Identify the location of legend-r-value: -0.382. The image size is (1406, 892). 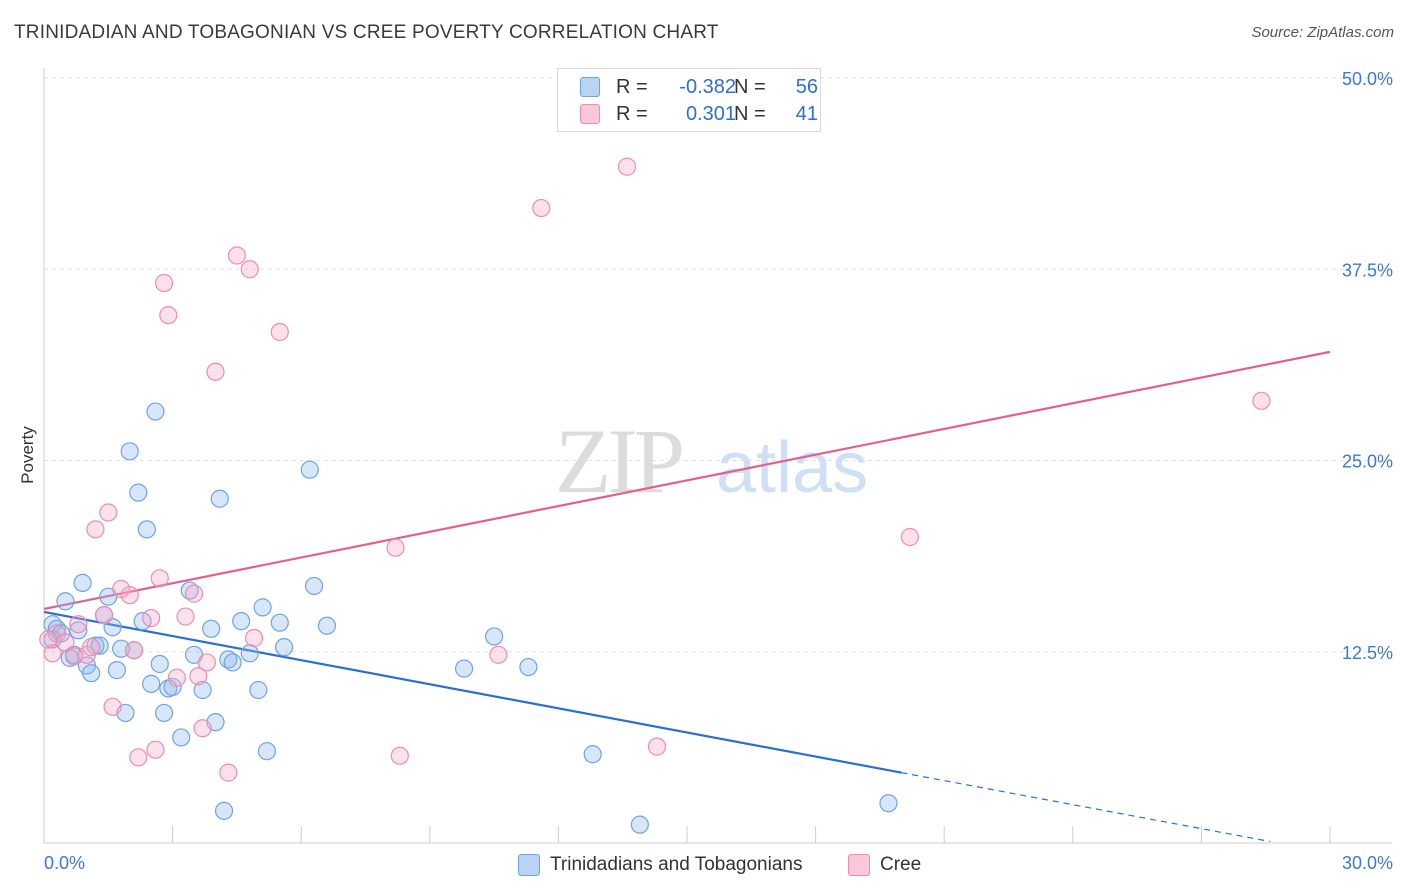
(707, 87).